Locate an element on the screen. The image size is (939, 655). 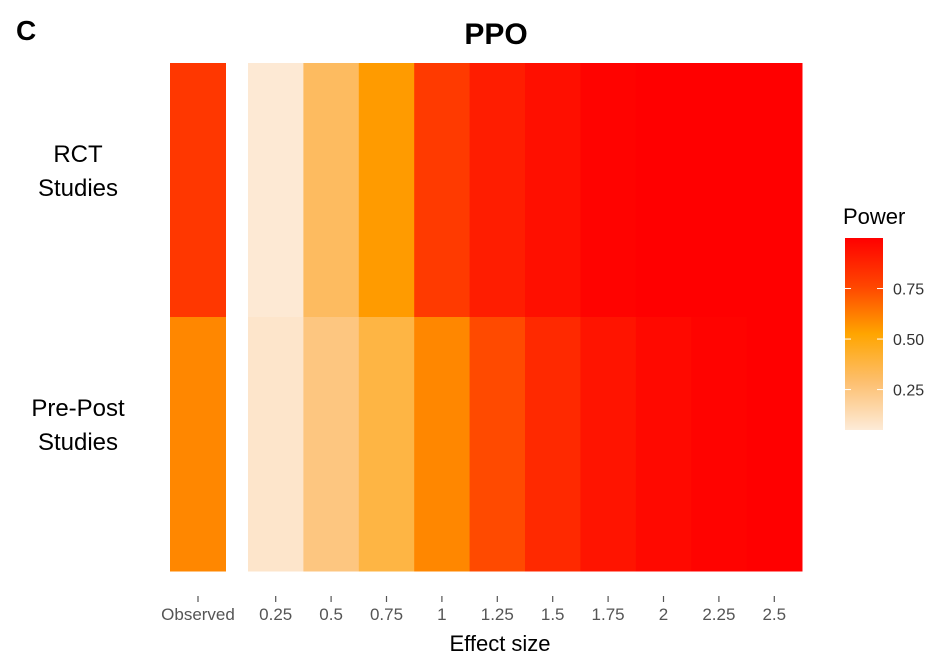
x-tick-label: 2 is located at coordinates (663, 614).